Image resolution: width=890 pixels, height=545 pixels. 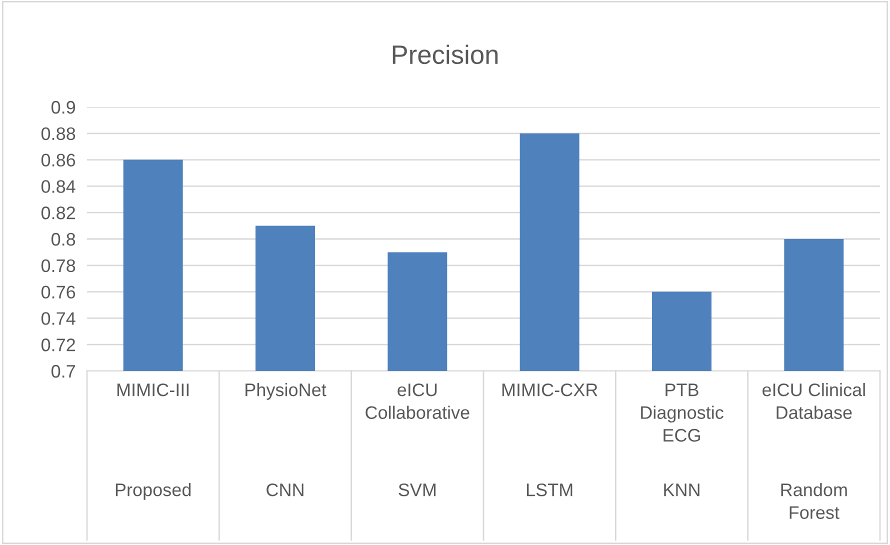 I want to click on y-tick-label: 0.9, so click(x=63, y=107).